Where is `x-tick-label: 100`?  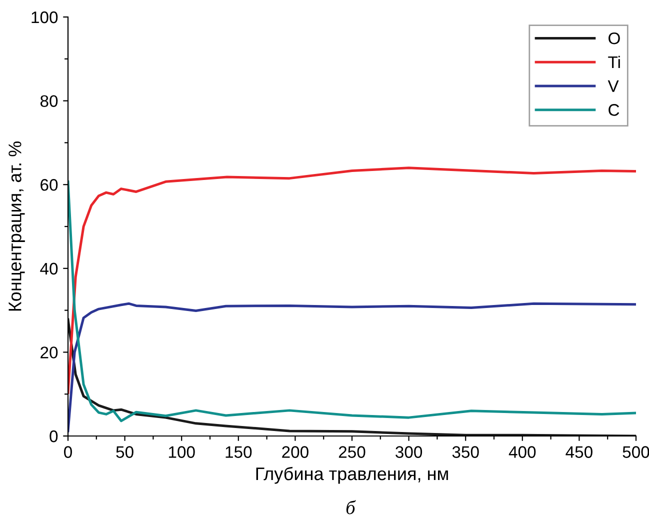 x-tick-label: 100 is located at coordinates (181, 452).